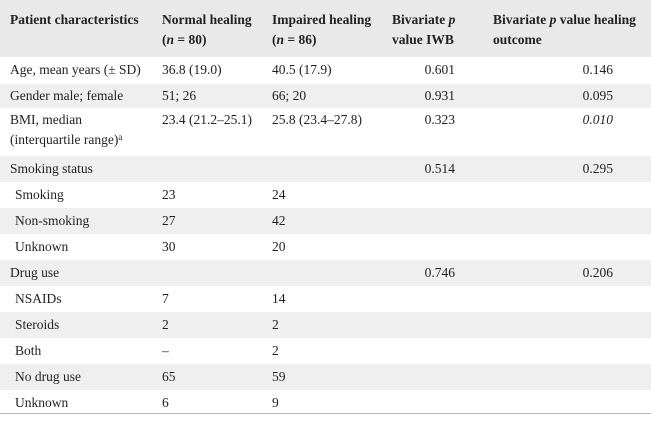 The width and height of the screenshot is (651, 425). What do you see at coordinates (302, 69) in the screenshot?
I see `impaired-healing-value: 40.5 (17.9)` at bounding box center [302, 69].